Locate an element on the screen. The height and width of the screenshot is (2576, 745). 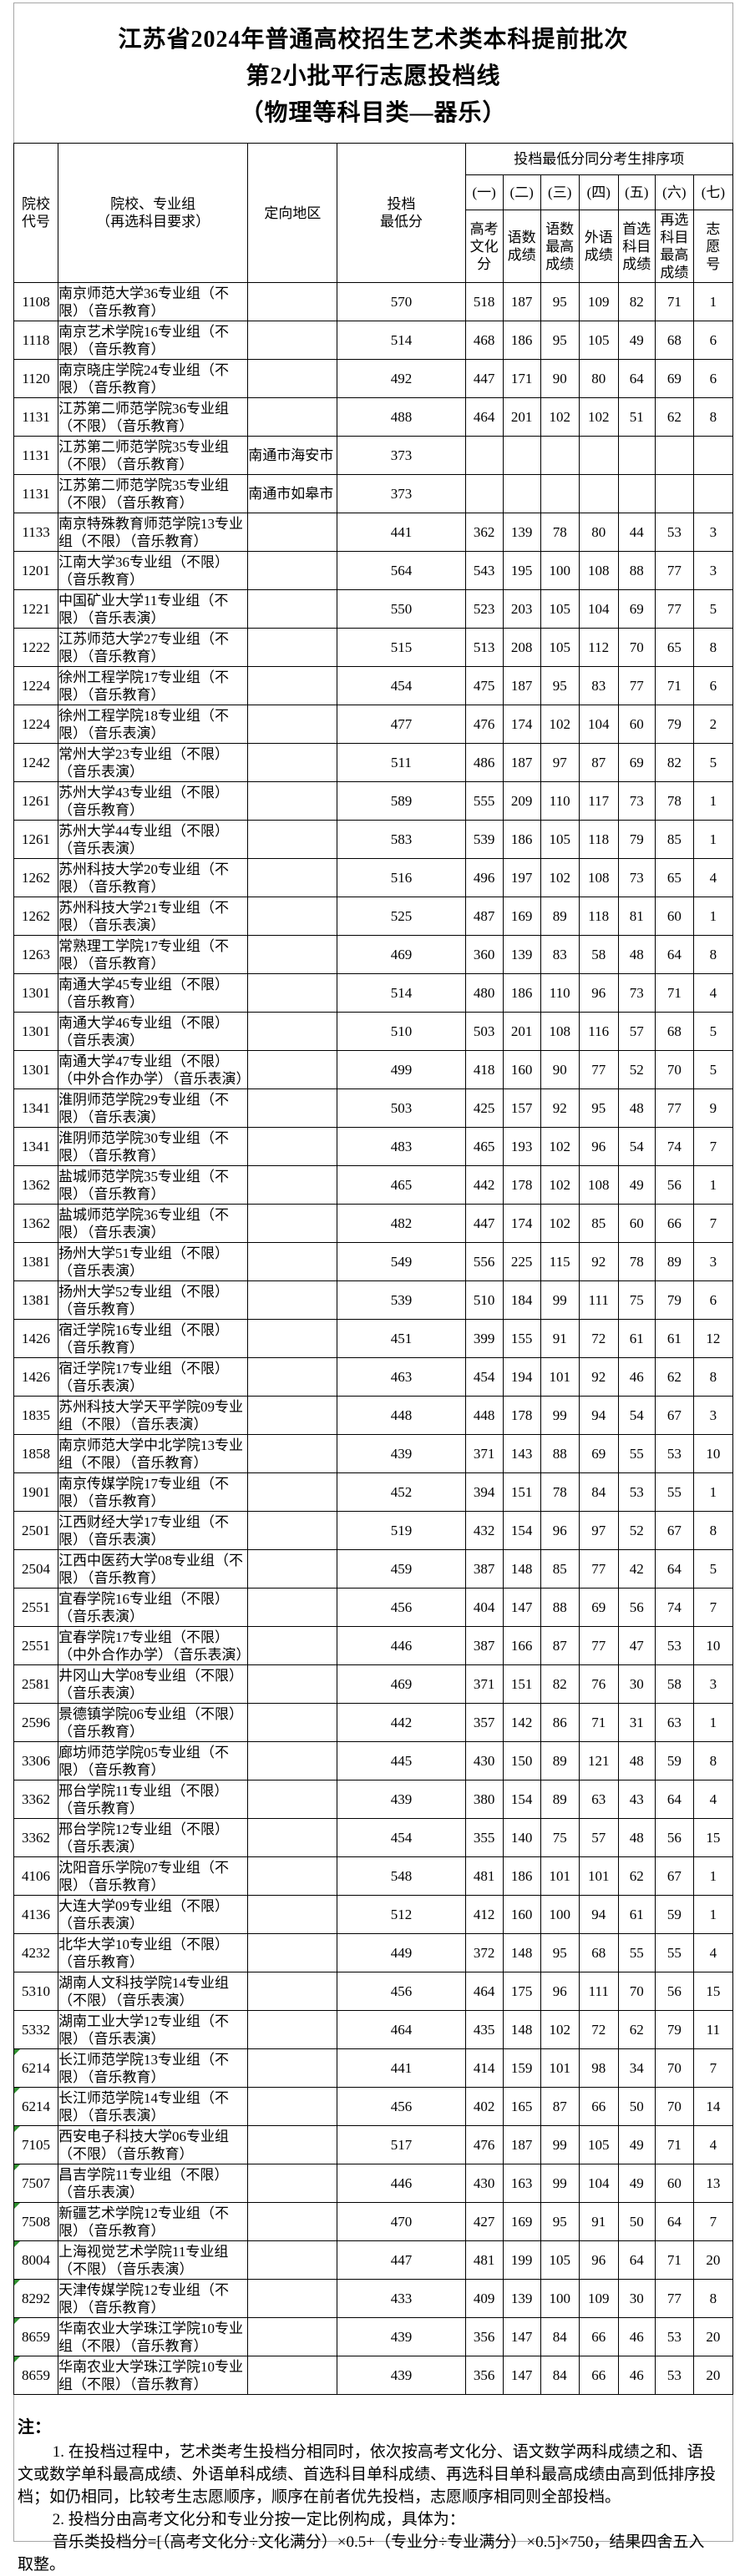
tie-2-cell: 193 is located at coordinates (521, 1146).